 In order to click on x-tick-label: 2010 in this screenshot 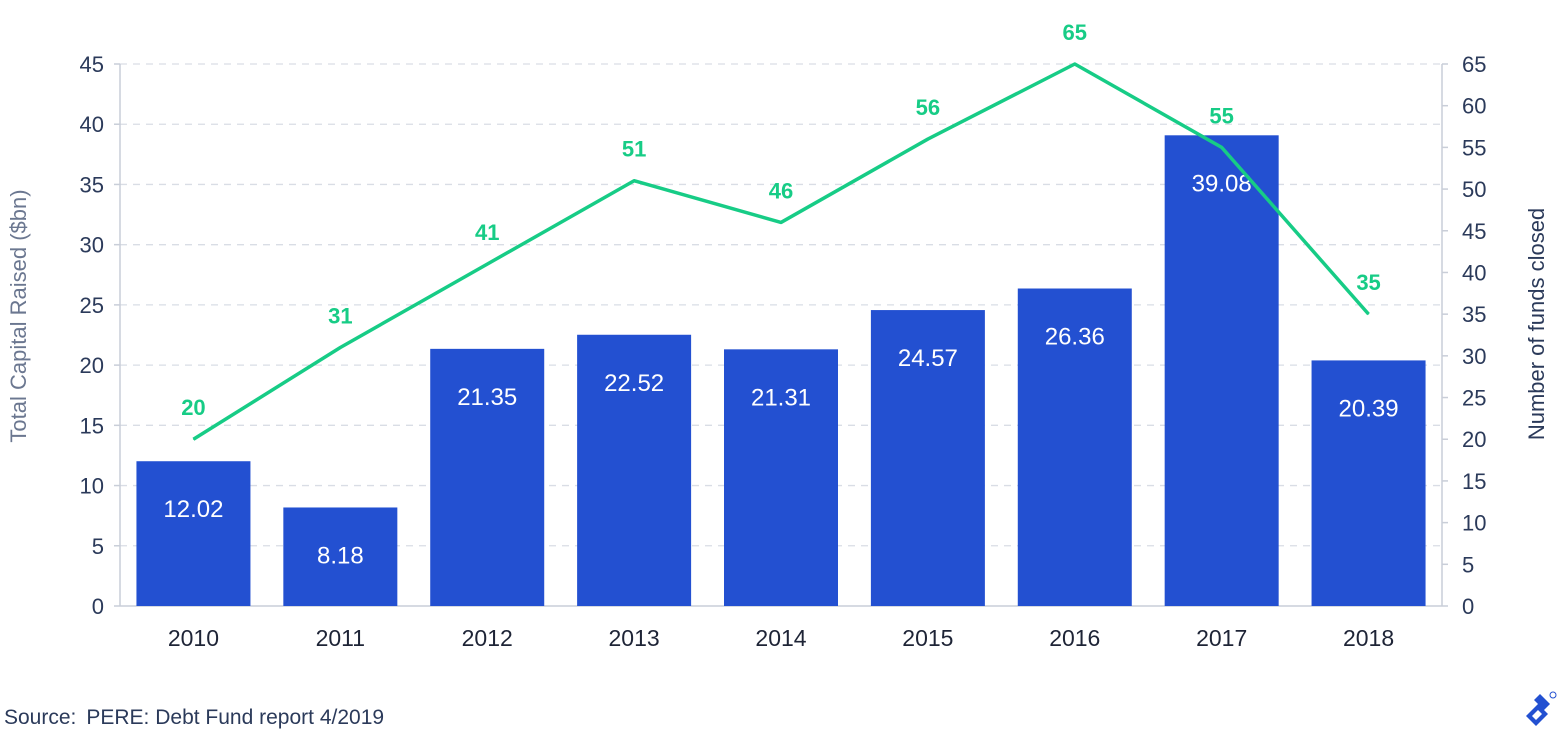, I will do `click(193, 638)`.